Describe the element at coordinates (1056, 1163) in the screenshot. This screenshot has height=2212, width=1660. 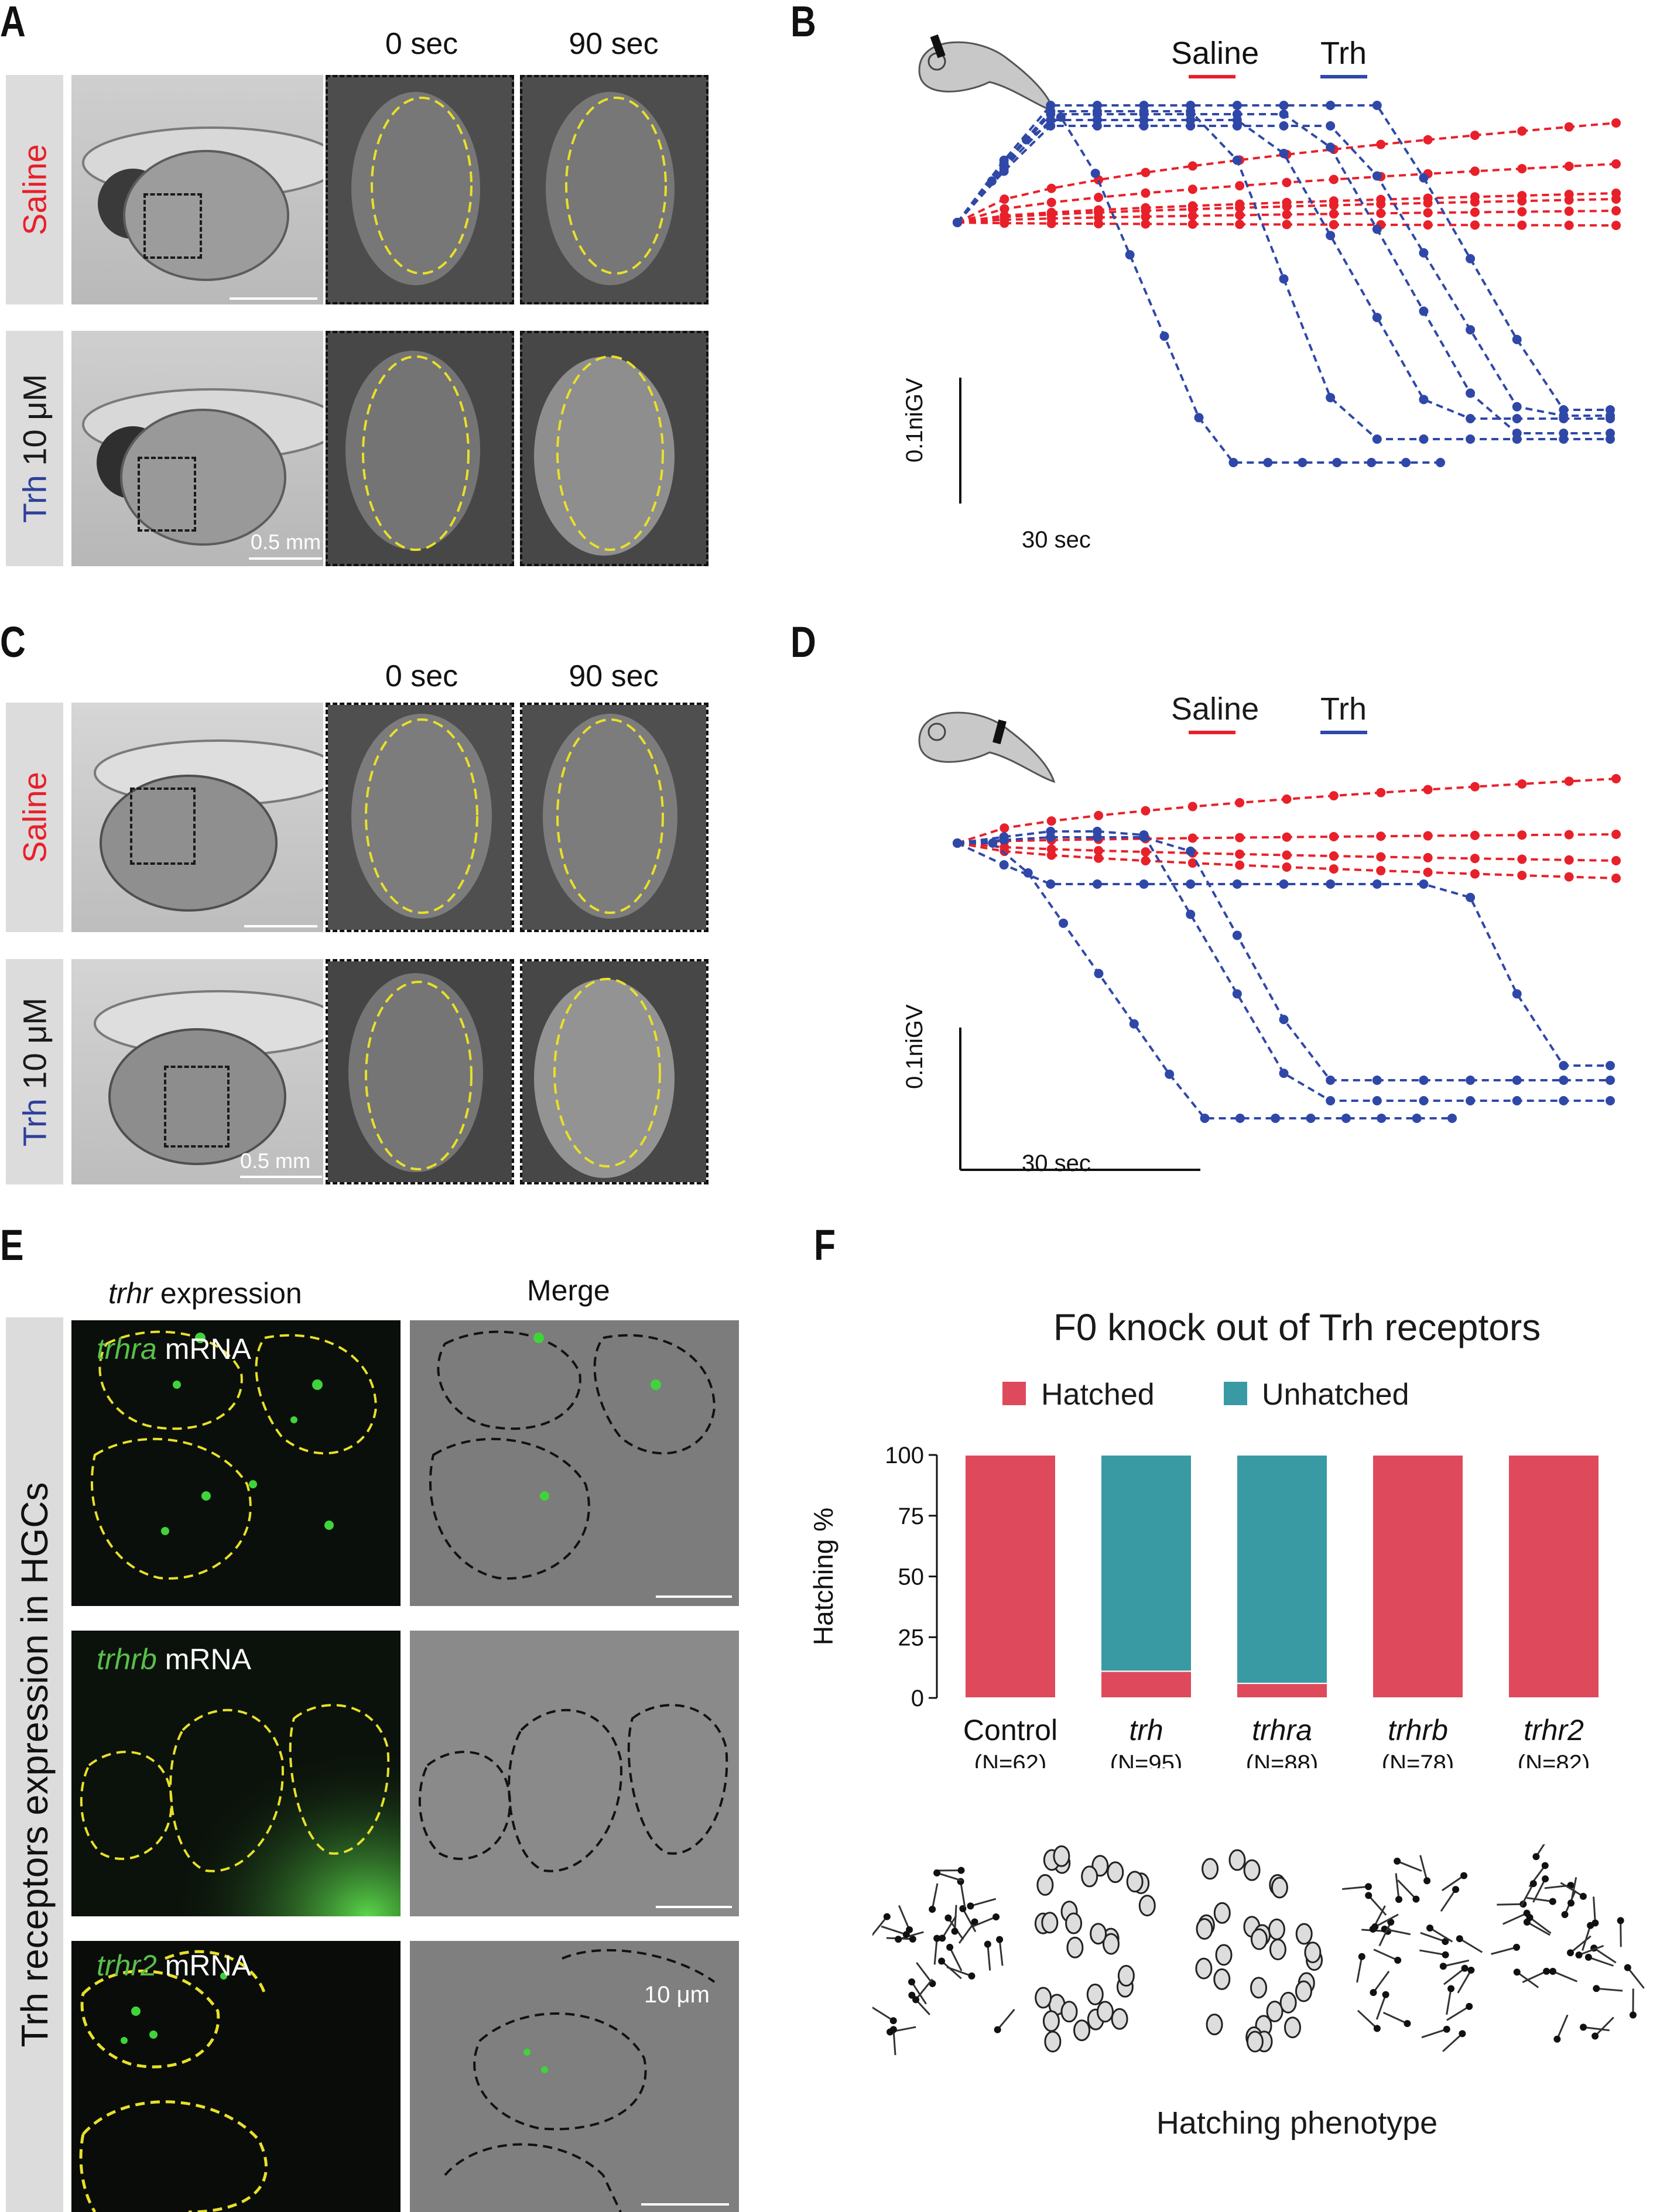
I see `scale-x-label-d: 30 sec` at that location.